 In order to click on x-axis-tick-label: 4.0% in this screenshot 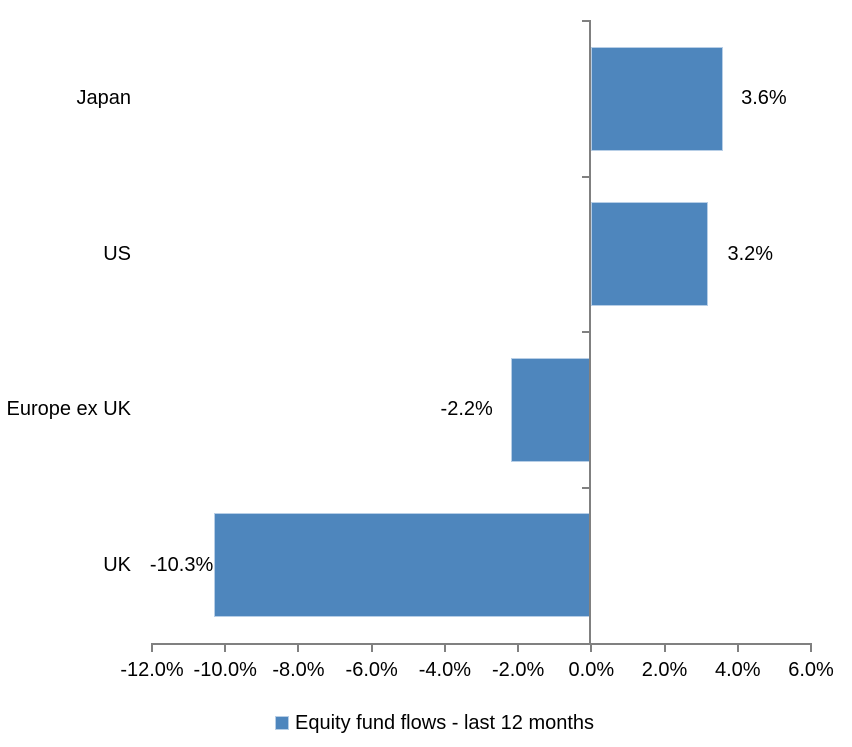, I will do `click(737, 670)`.